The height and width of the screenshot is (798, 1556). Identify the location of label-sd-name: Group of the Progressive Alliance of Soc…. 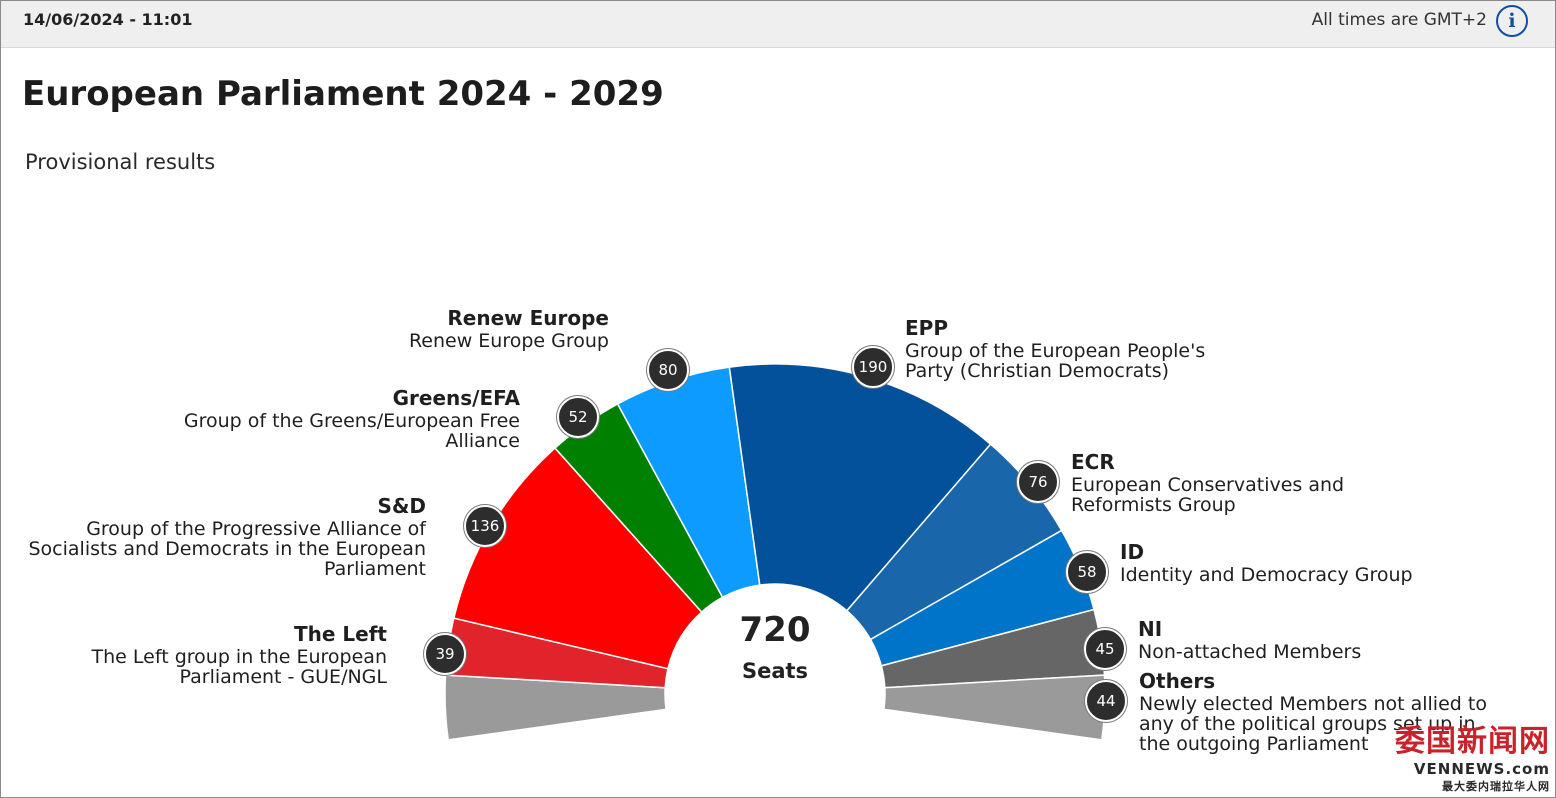
(227, 549).